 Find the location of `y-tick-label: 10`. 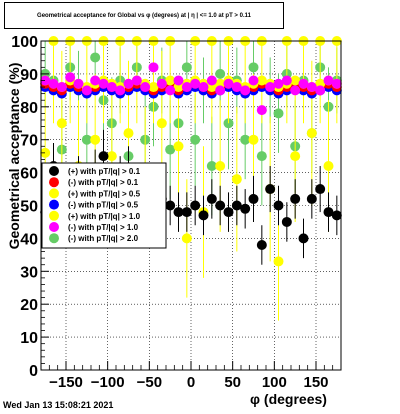

y-tick-label: 10 is located at coordinates (29, 338).